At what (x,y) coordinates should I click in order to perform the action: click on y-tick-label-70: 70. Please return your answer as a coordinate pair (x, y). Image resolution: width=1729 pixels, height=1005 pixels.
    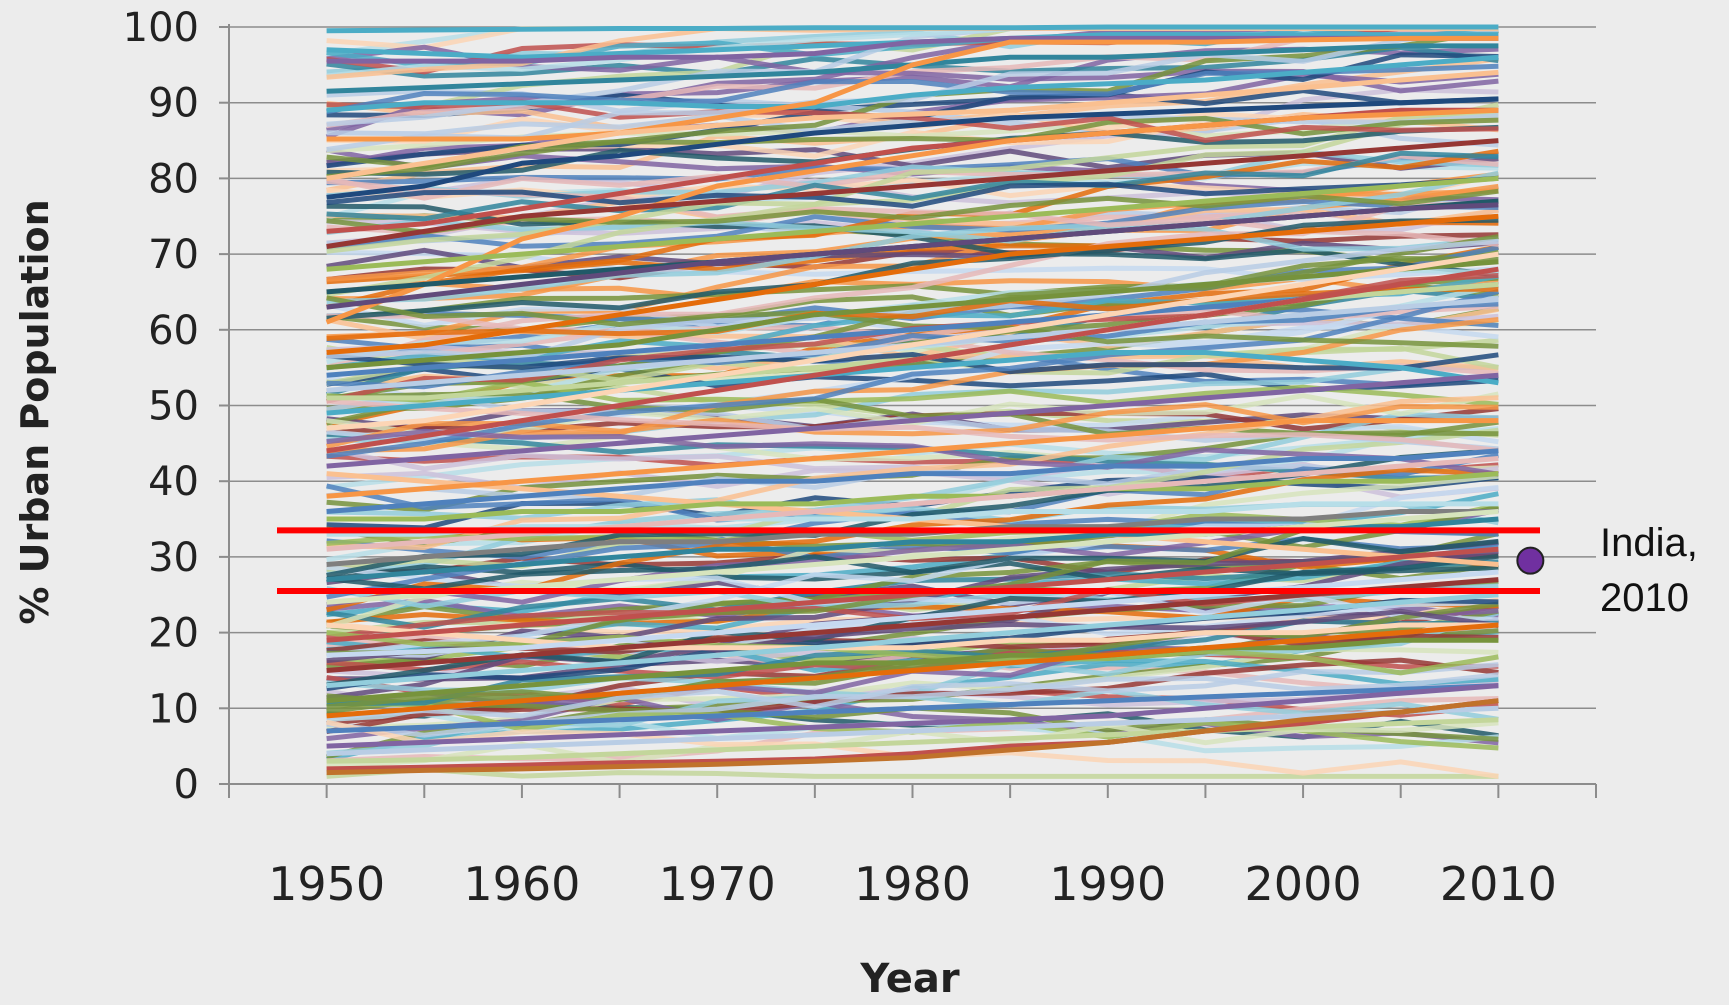
    Looking at the image, I should click on (173, 255).